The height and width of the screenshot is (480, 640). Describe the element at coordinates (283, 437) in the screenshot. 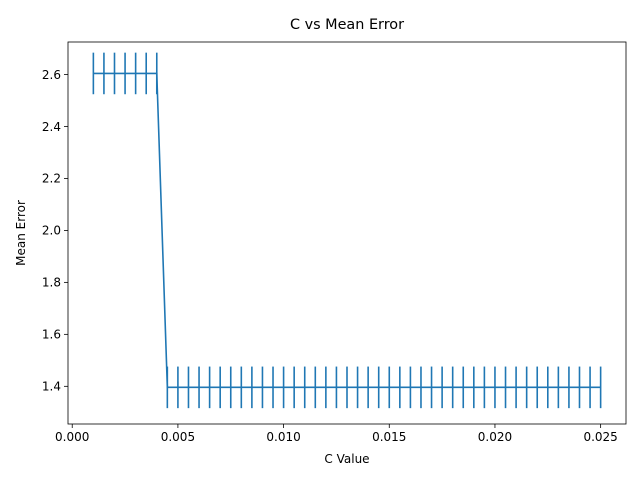

I see `x-tick-label: 0.010` at that location.